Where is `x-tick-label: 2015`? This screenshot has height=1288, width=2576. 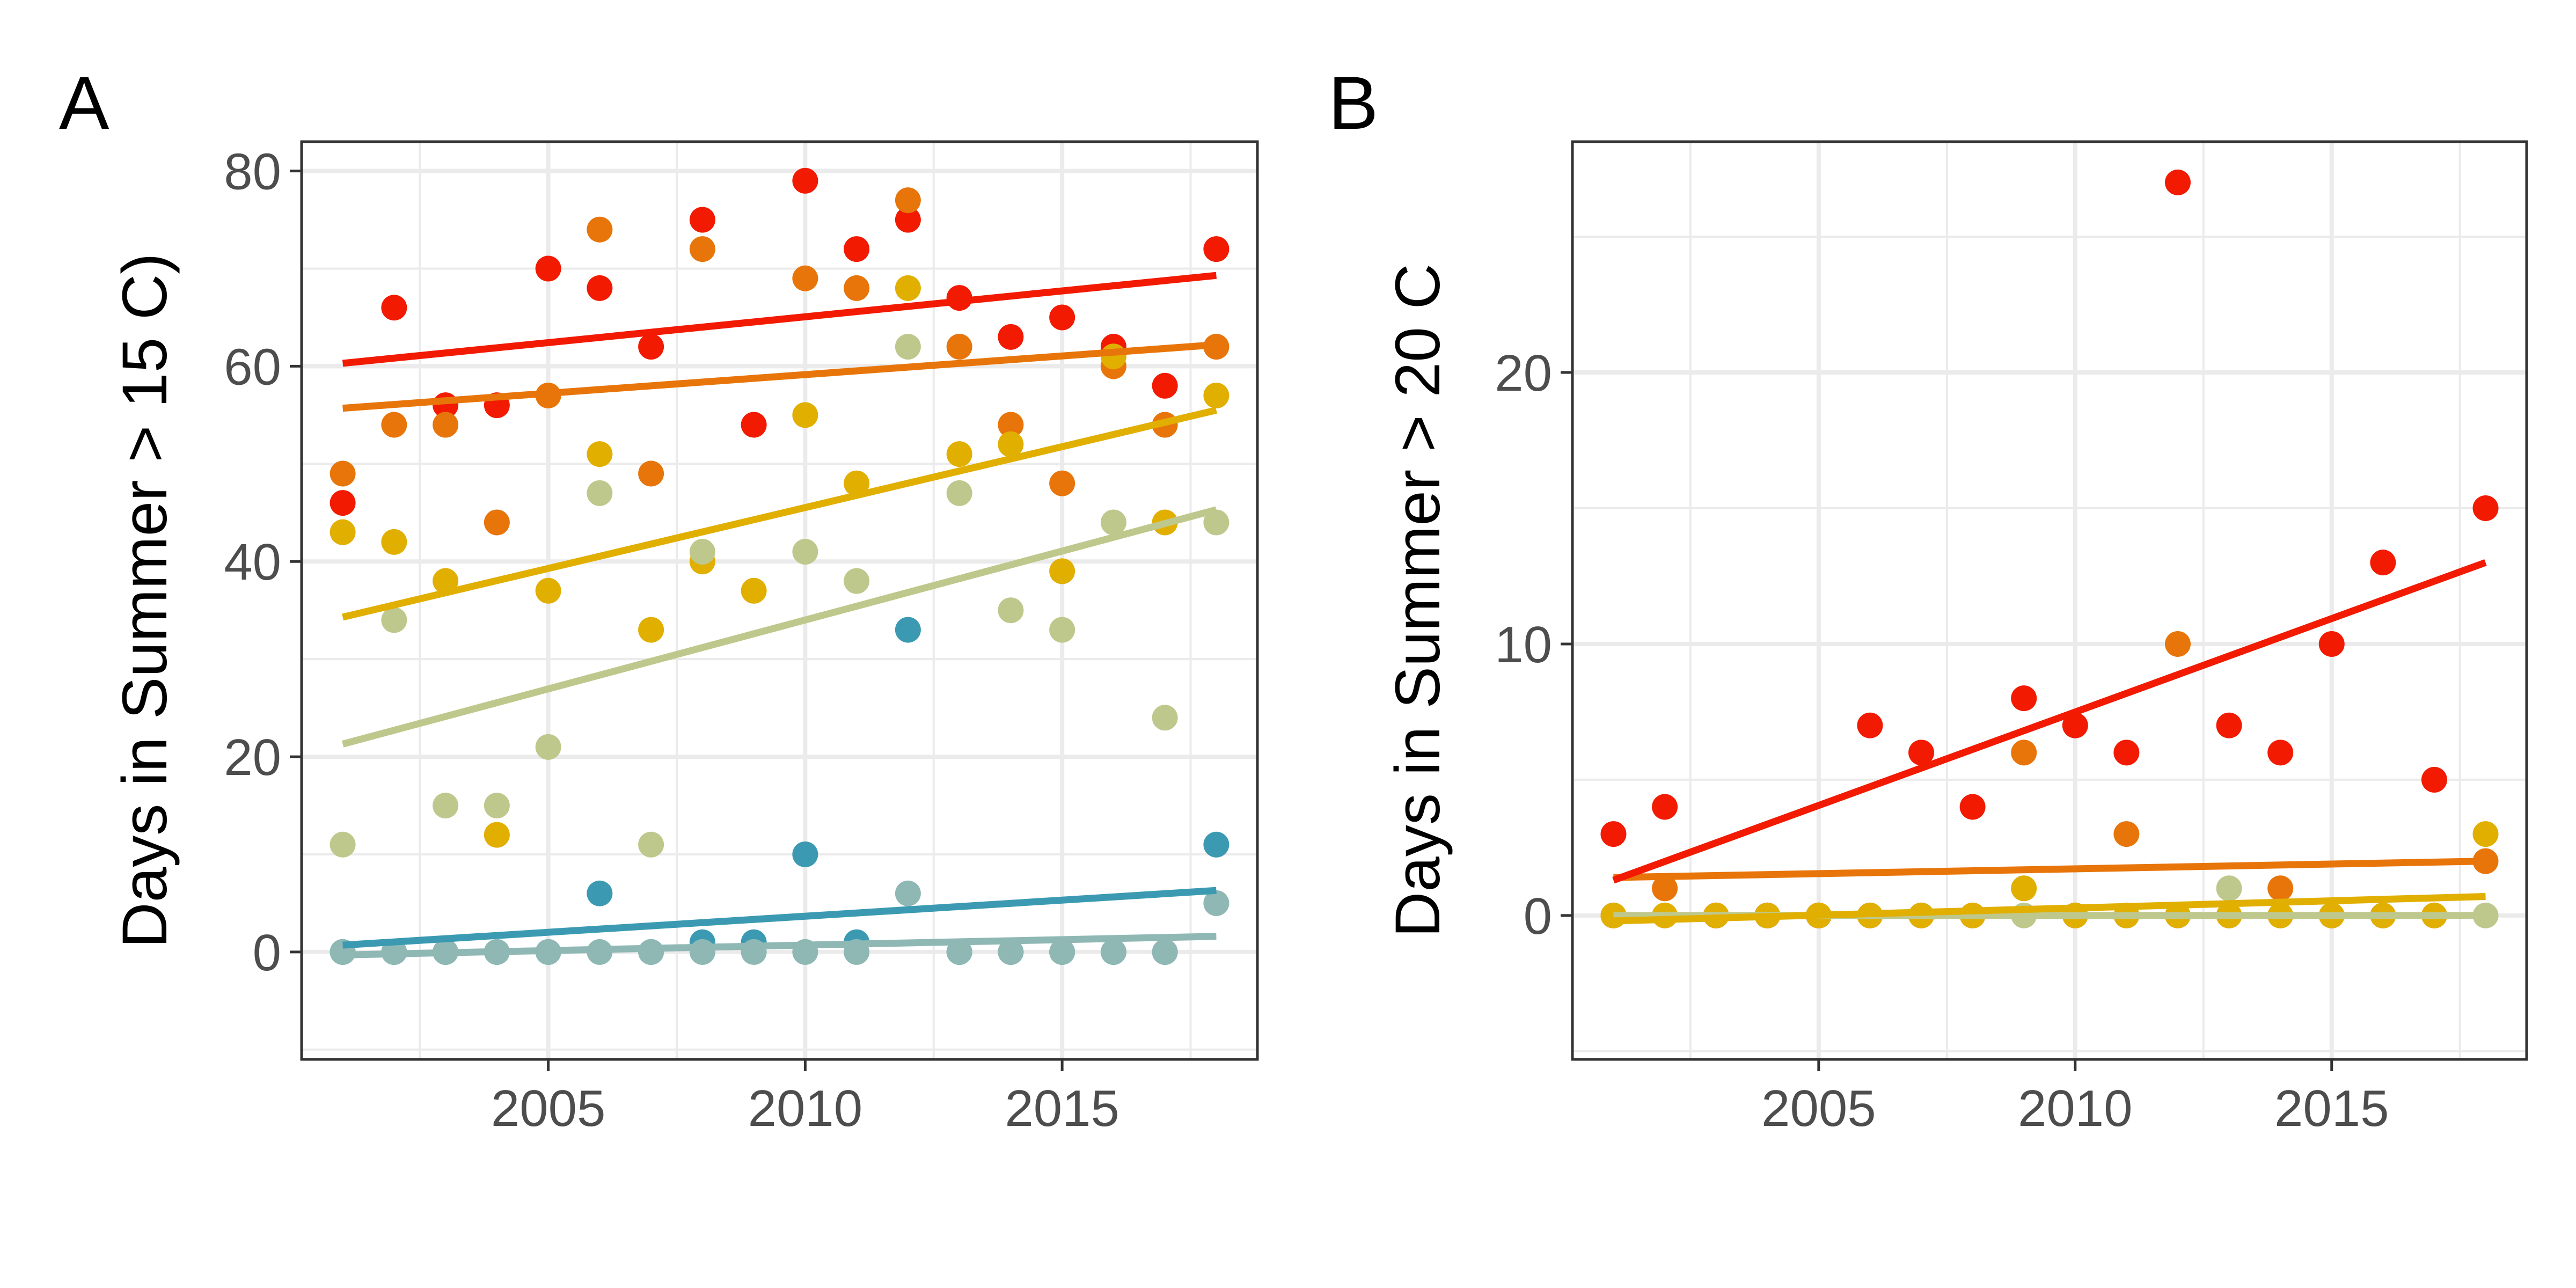
x-tick-label: 2015 is located at coordinates (1062, 1108).